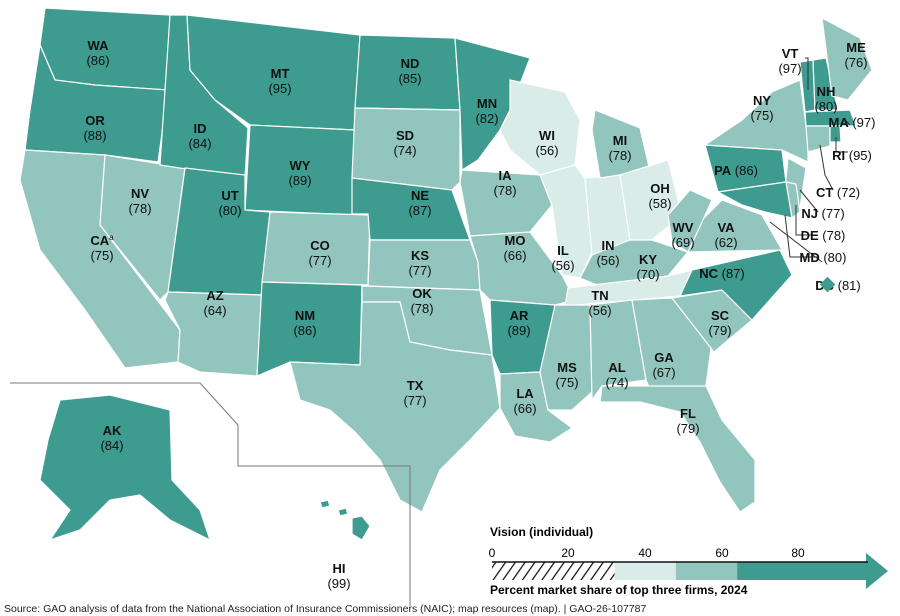  I want to click on legend-arrow-head, so click(877, 571).